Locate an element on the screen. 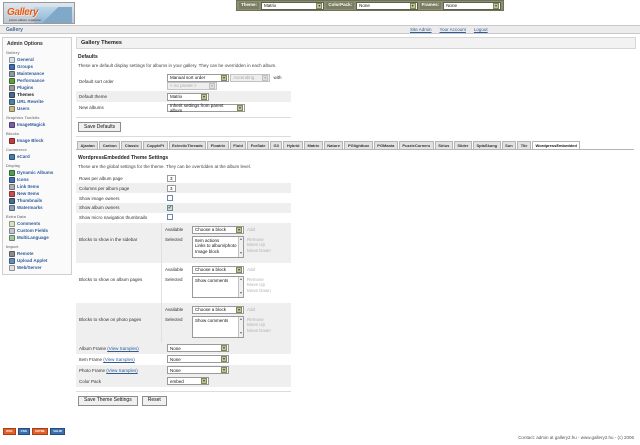  frames-select: None ▾ is located at coordinates (472, 5).